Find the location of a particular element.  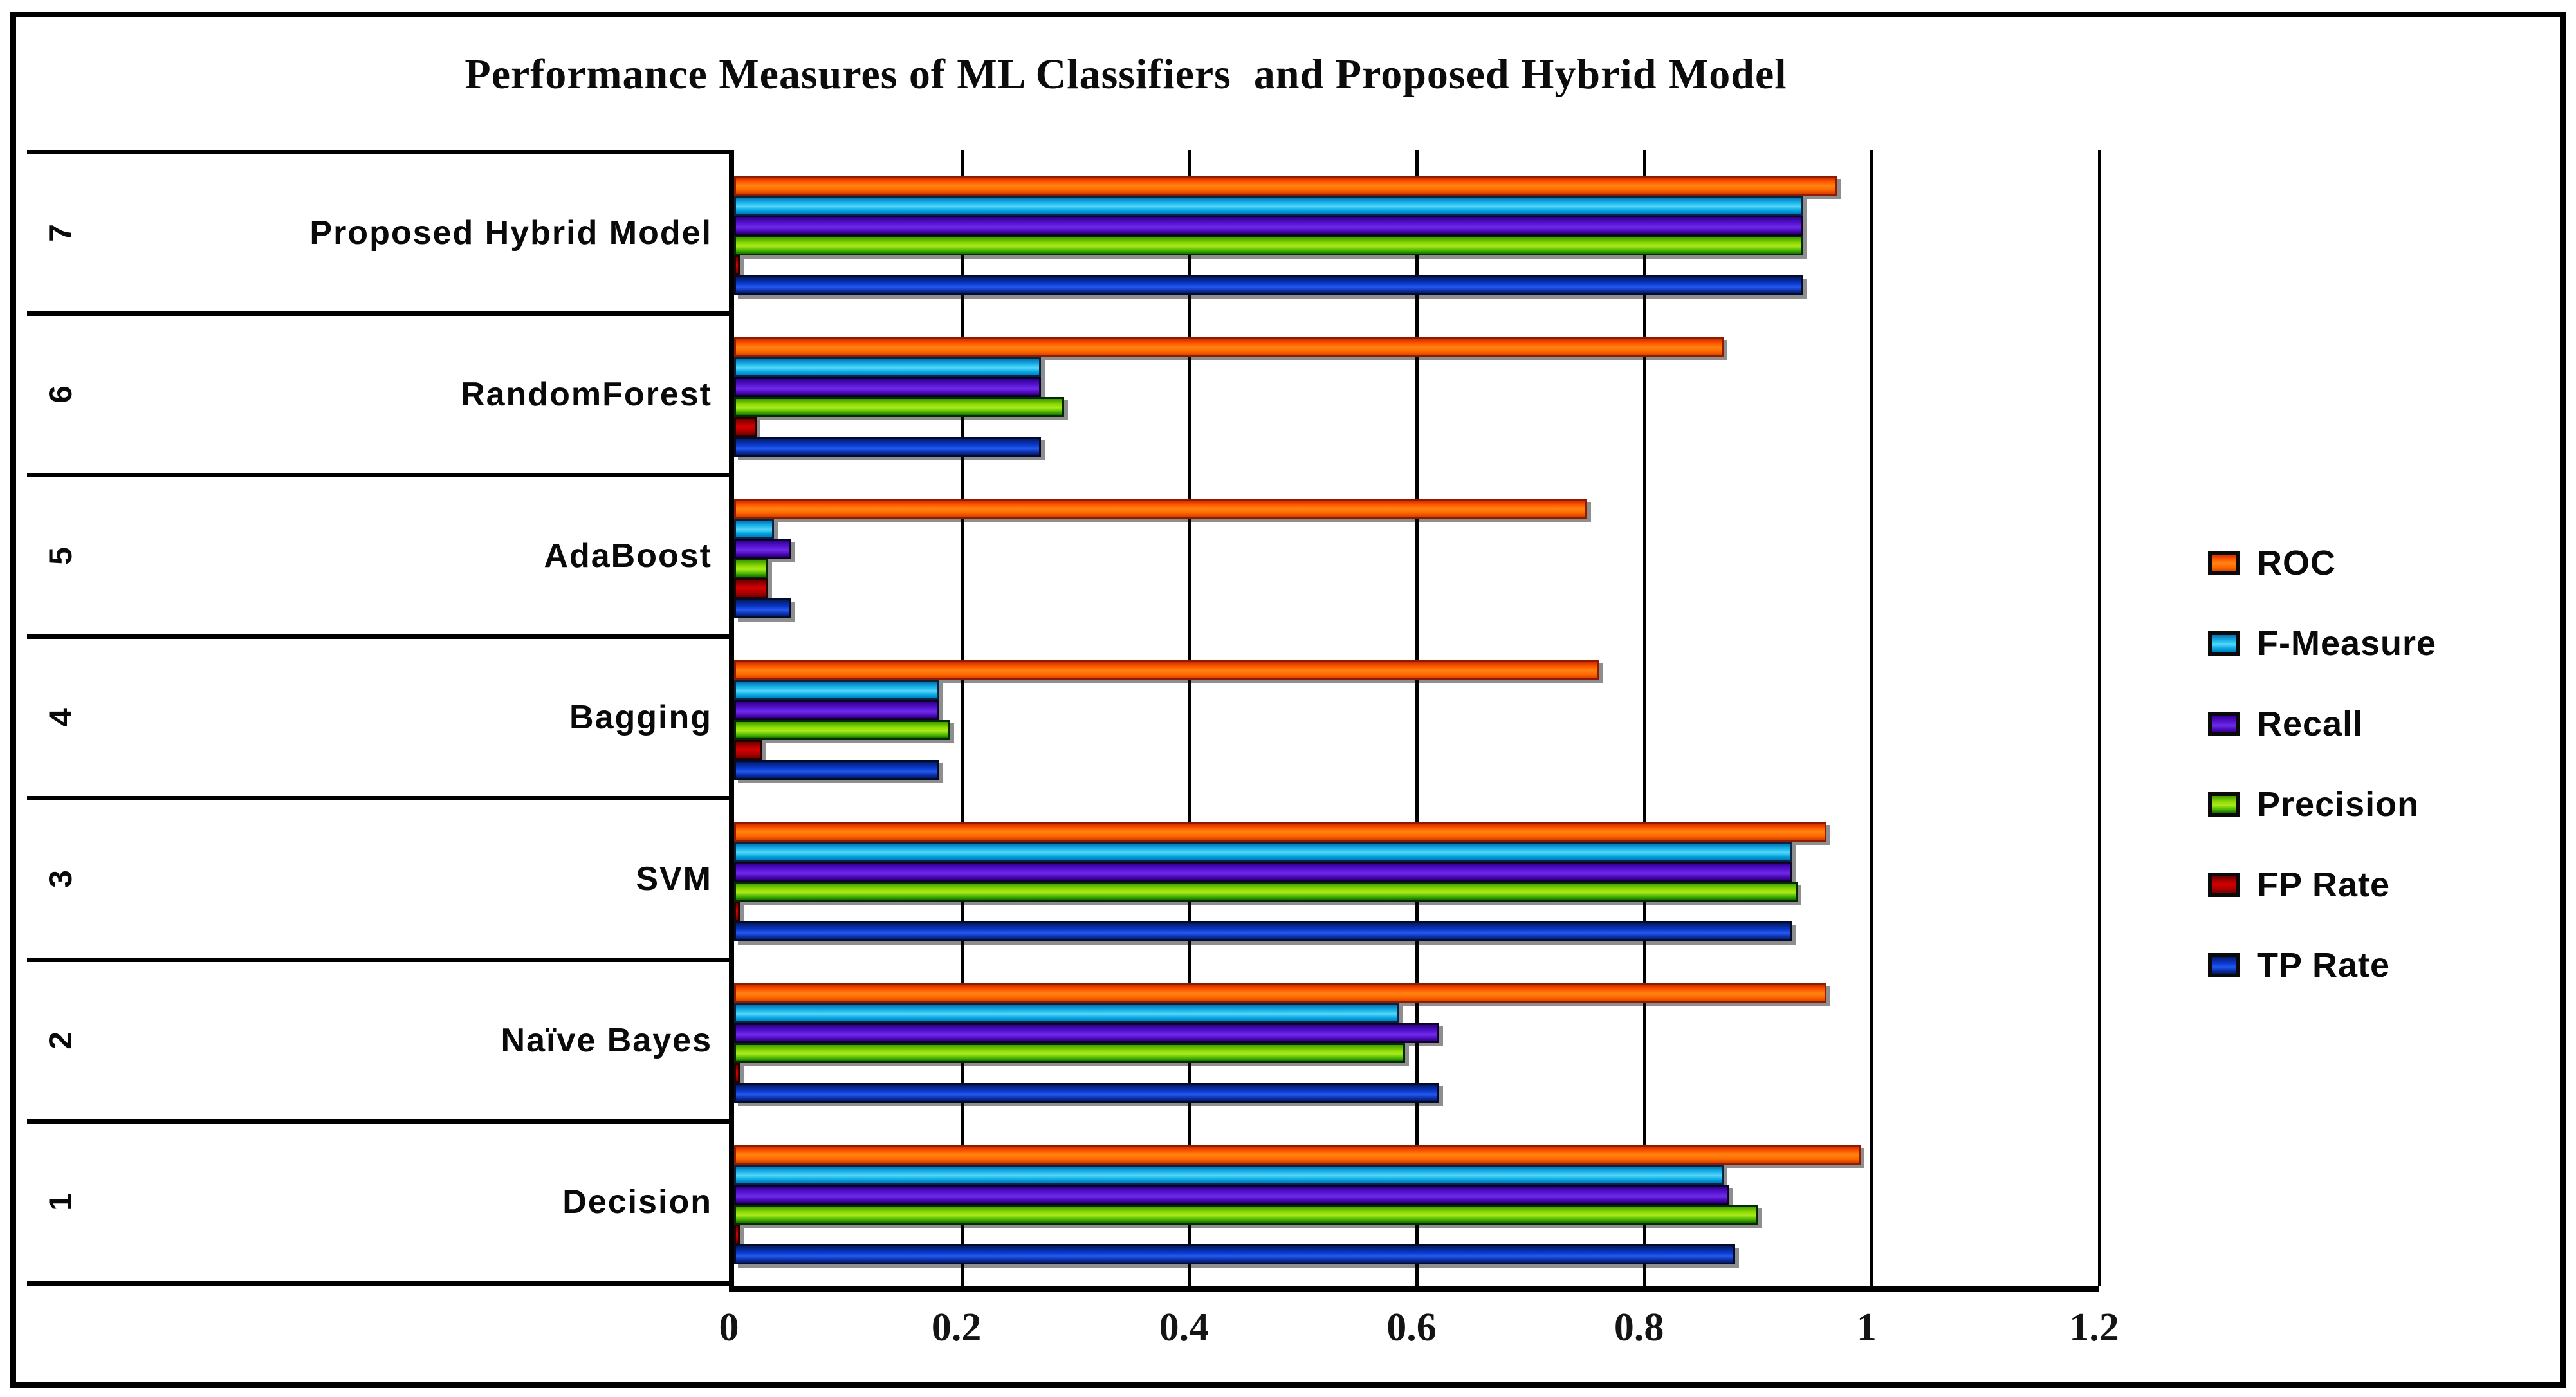

gridline-0.6 is located at coordinates (1417, 718).